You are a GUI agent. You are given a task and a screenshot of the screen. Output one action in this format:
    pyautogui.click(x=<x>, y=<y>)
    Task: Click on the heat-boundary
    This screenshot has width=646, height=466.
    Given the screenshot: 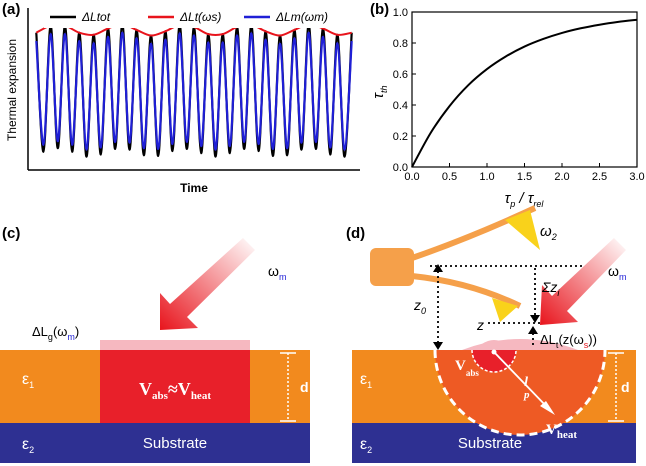 What is the action you would take?
    pyautogui.click(x=520, y=393)
    